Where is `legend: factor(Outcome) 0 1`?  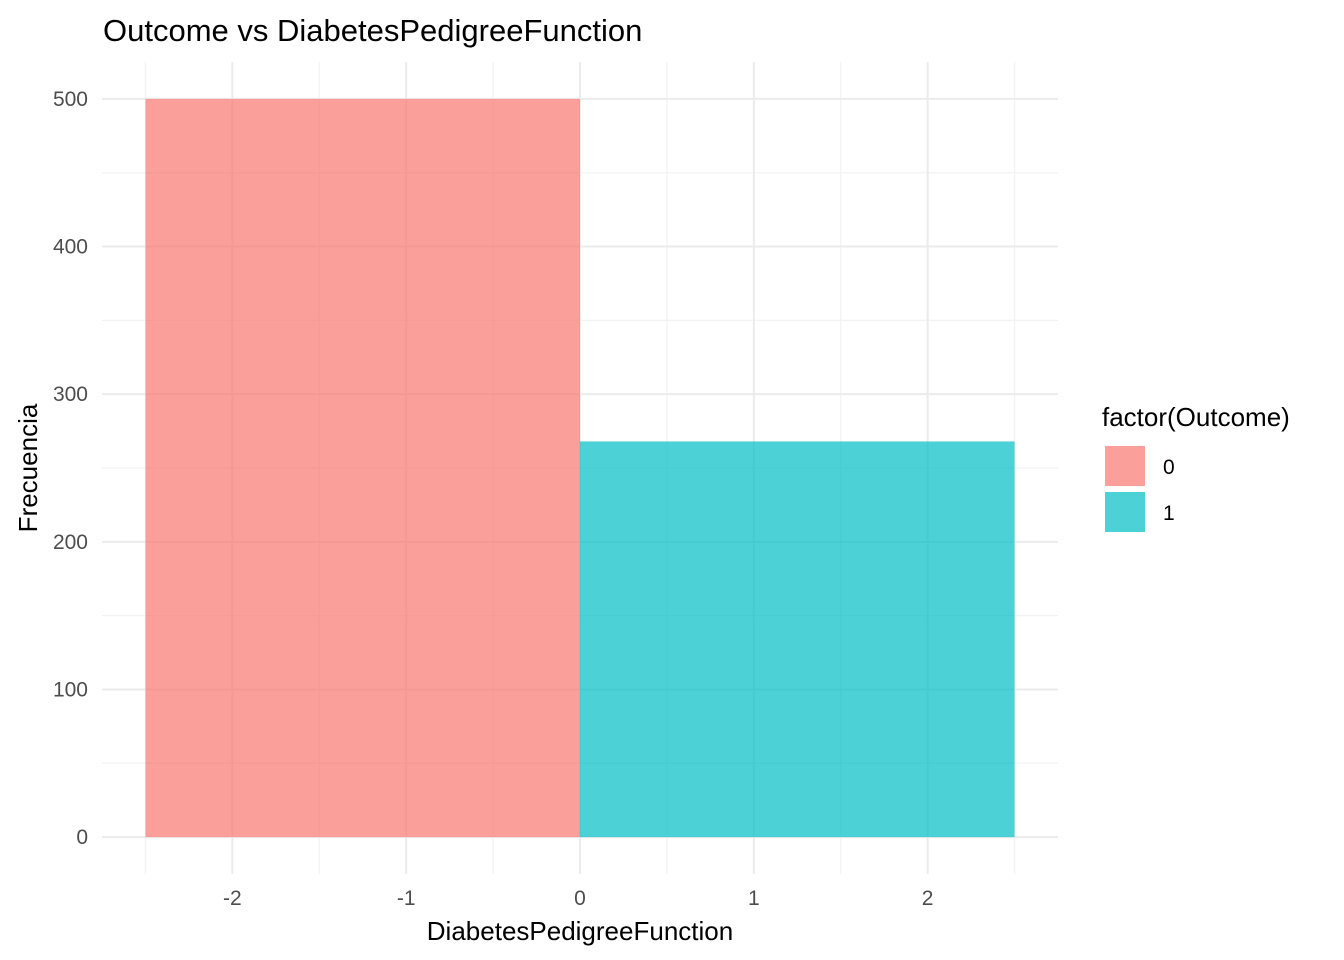
legend: factor(Outcome) 0 1 is located at coordinates (1196, 468).